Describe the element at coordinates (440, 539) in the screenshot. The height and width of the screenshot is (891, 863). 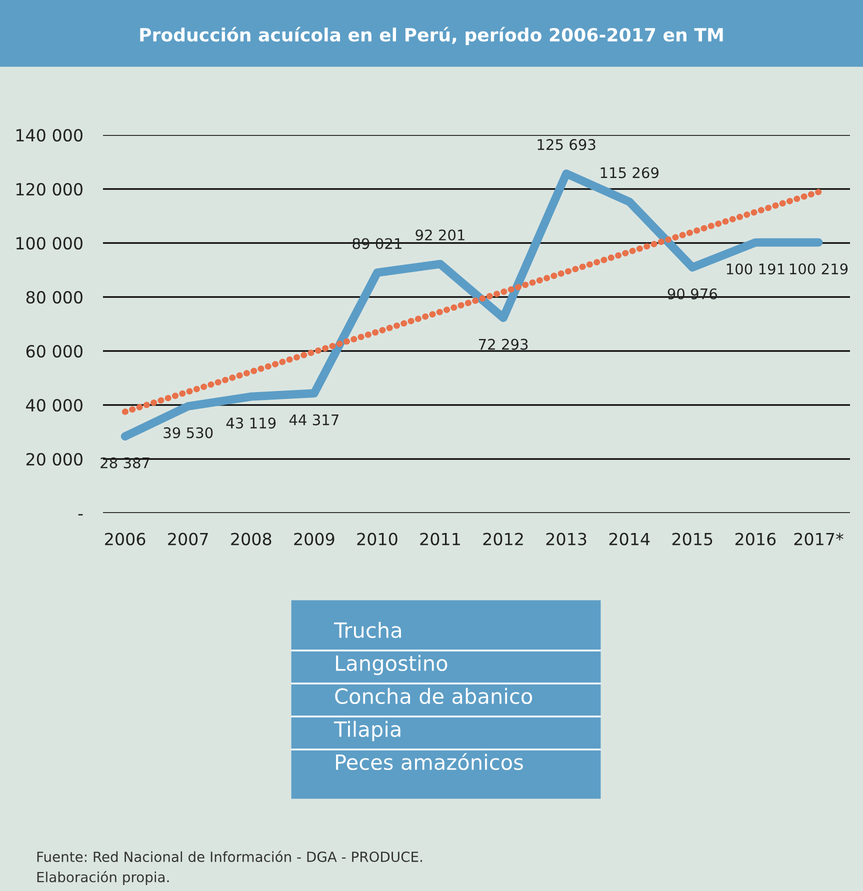
I see `x-tick-label: 2011` at that location.